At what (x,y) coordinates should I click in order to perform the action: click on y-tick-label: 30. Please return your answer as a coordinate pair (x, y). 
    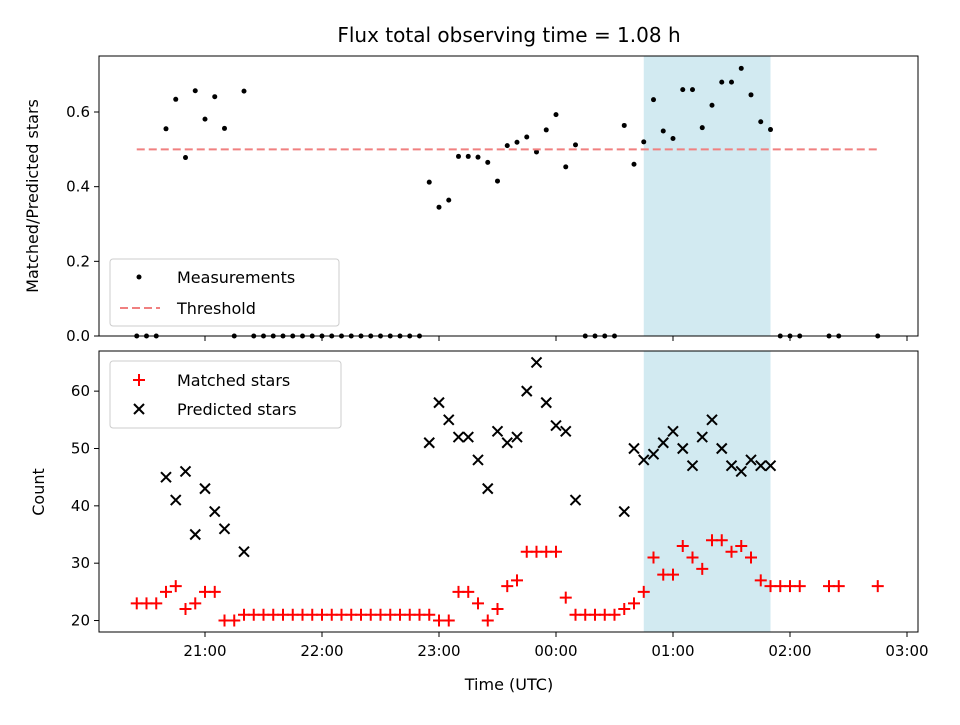
    Looking at the image, I should click on (80, 563).